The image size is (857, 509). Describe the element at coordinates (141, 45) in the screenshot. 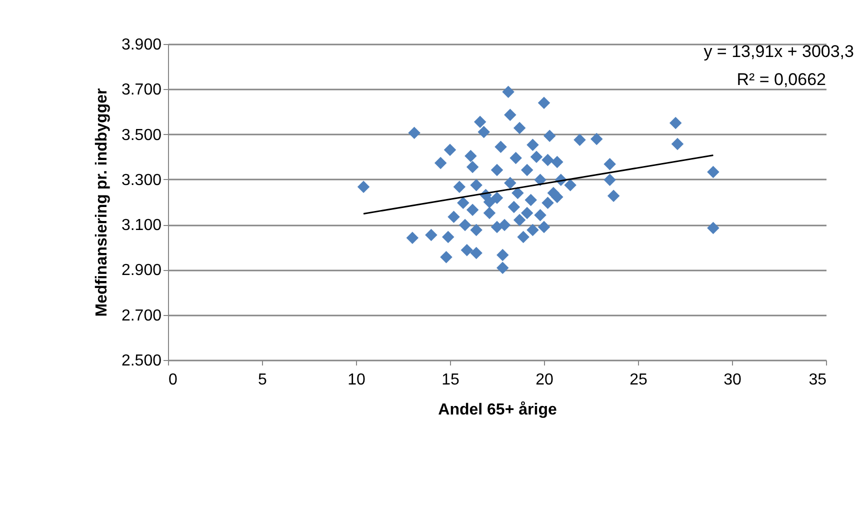

I see `y-tick-label: 3.900` at that location.